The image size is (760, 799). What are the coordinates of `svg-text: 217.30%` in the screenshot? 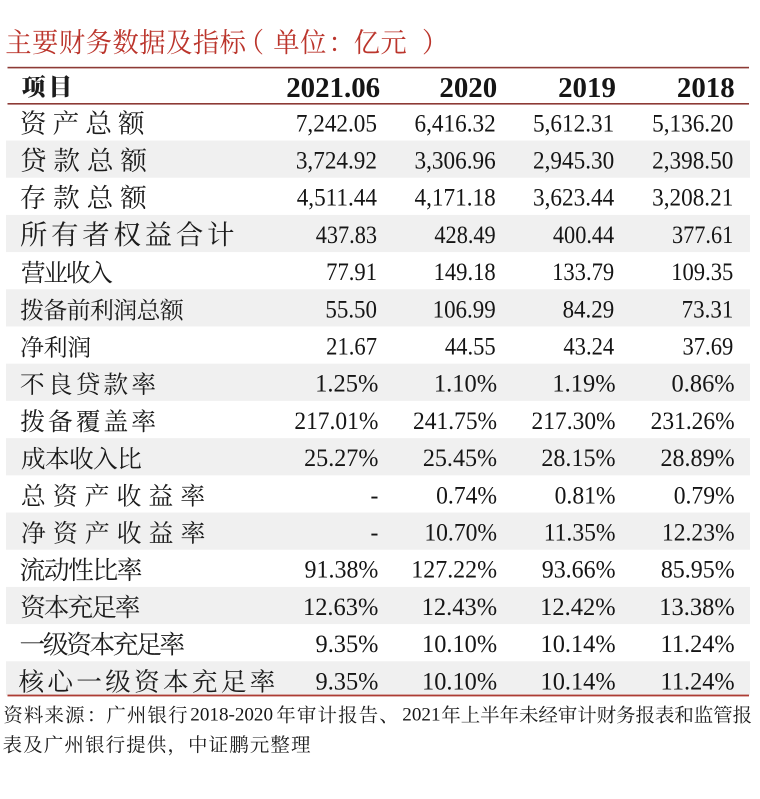 It's located at (574, 421).